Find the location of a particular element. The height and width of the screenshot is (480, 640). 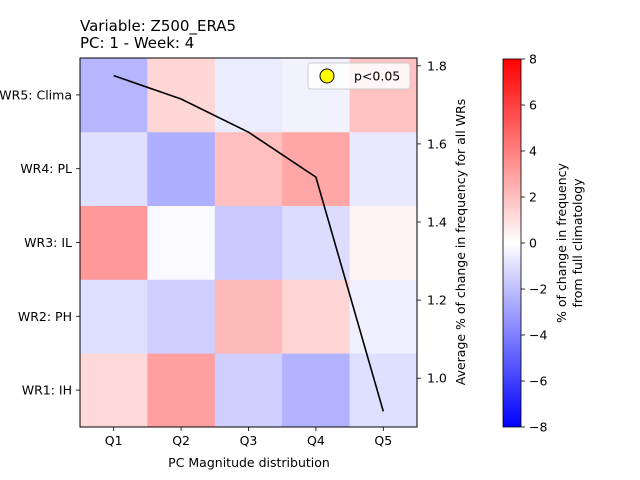

colorbar-label-line-1: % of change in frequency is located at coordinates (561, 242).